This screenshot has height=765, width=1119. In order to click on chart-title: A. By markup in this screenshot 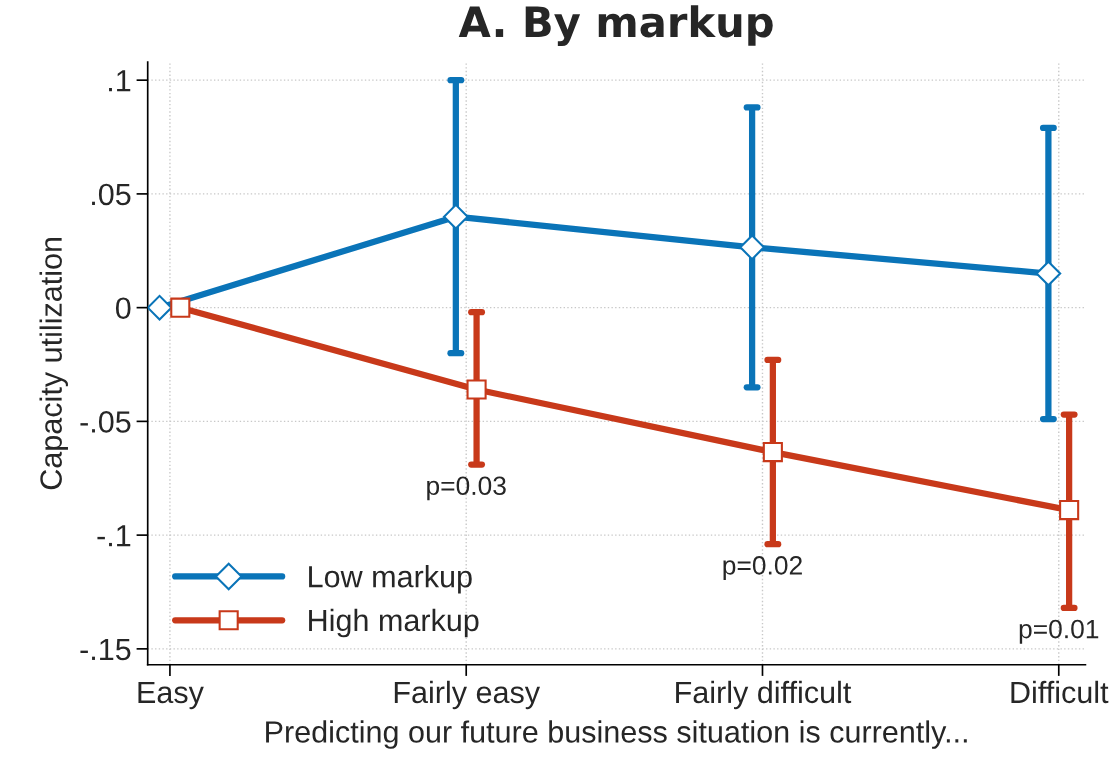, I will do `click(615, 25)`.